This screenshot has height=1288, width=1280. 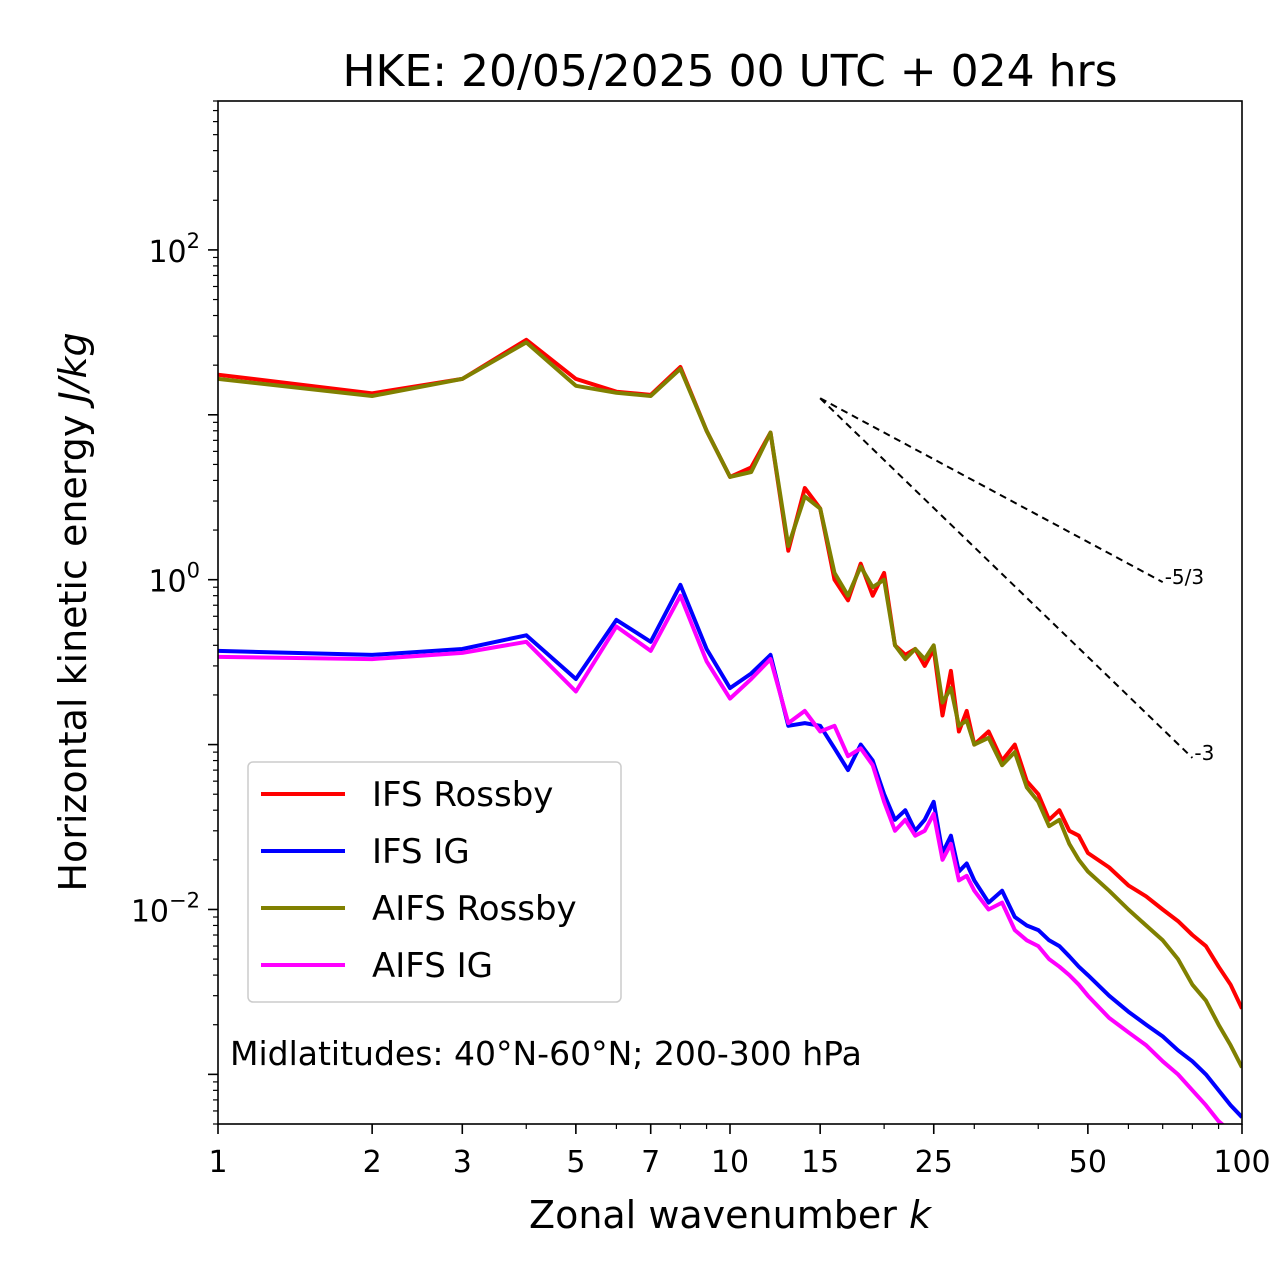 I want to click on x-tick-label: 50, so click(x=1088, y=1162).